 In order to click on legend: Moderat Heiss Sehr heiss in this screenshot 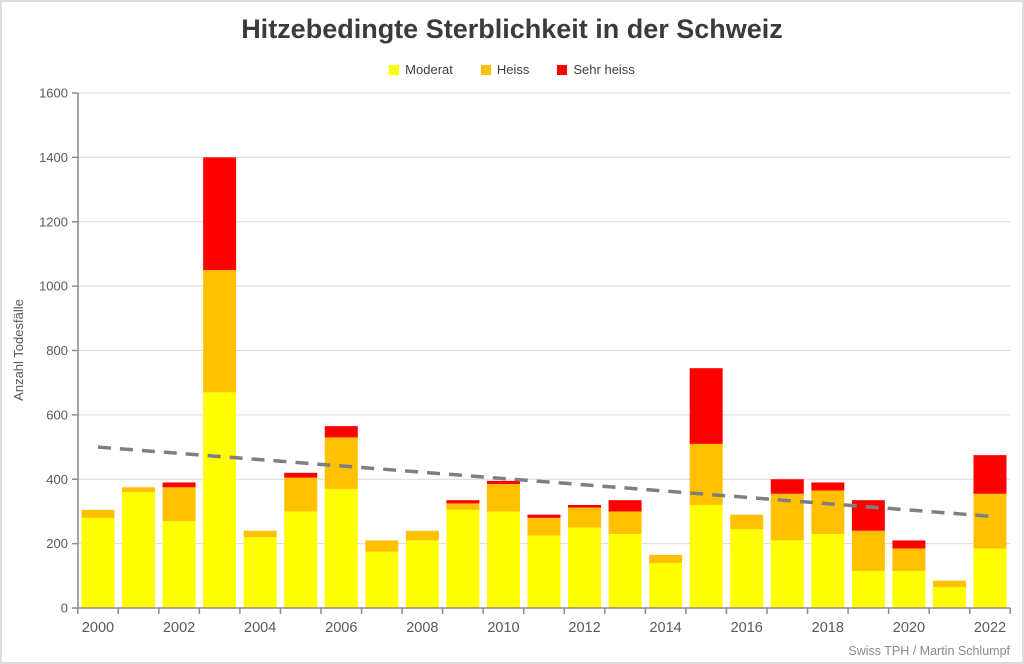, I will do `click(512, 69)`.